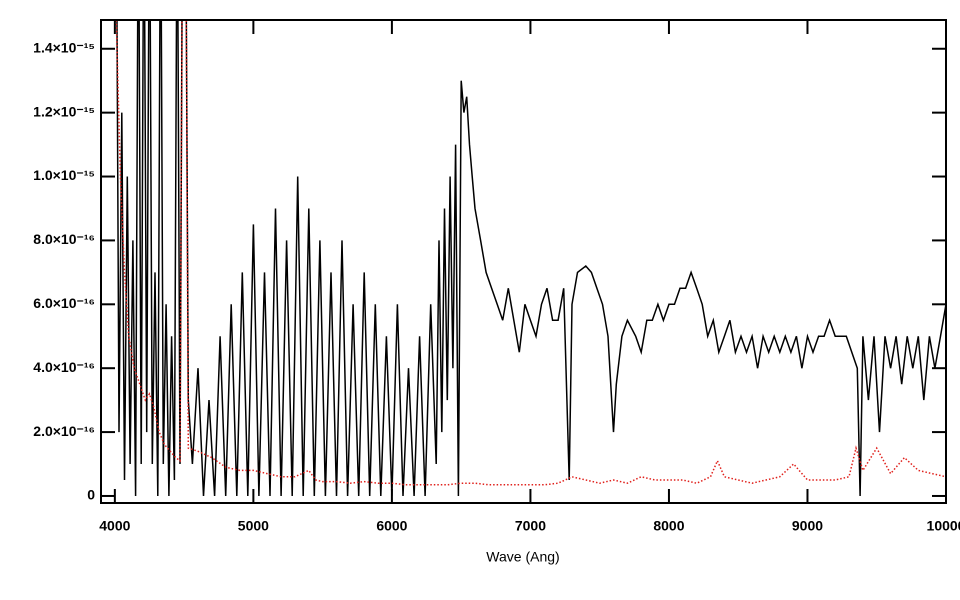 This screenshot has width=960, height=600. Describe the element at coordinates (64, 431) in the screenshot. I see `y-tick-label: 2.0×10⁻¹⁶` at that location.